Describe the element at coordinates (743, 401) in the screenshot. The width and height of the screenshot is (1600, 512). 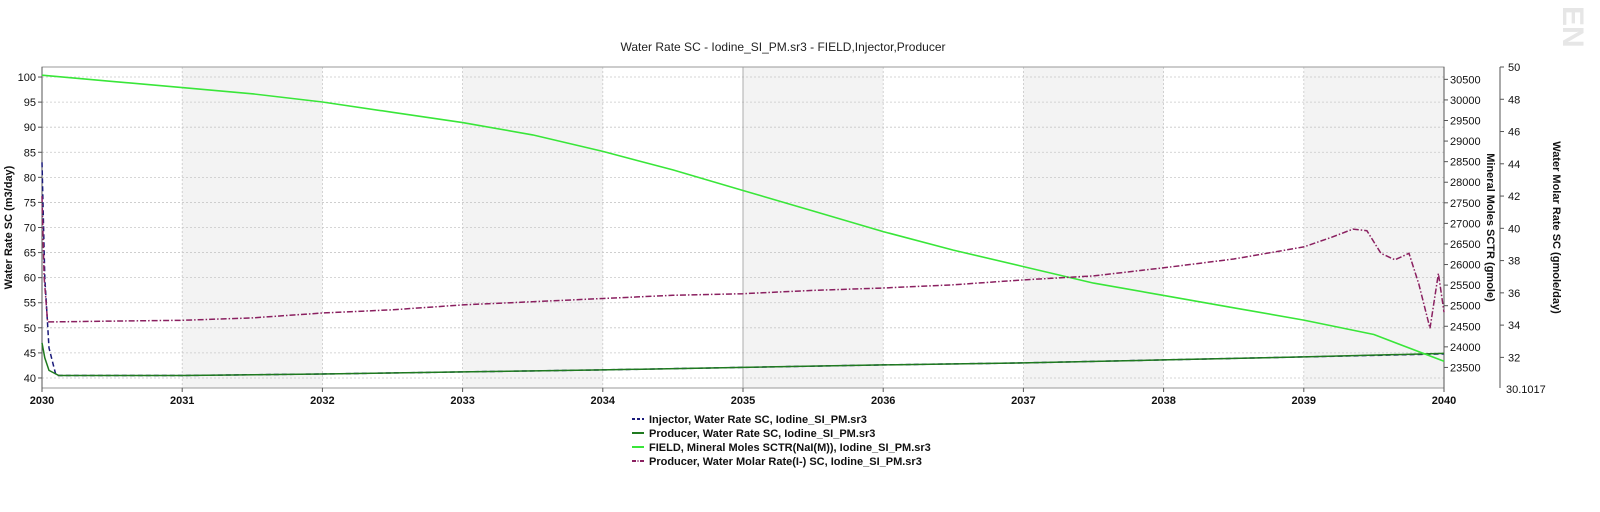
I see `x-tick-label: 2035` at that location.